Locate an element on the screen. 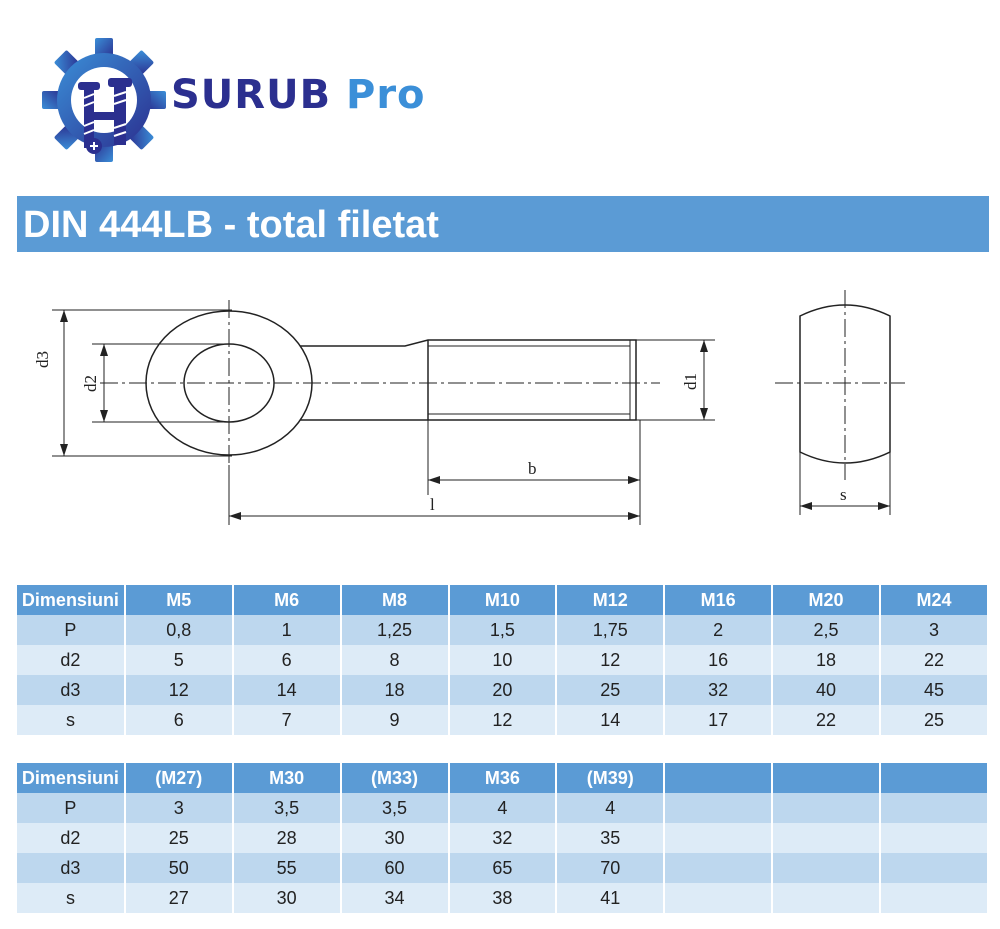 Image resolution: width=1000 pixels, height=929 pixels. table-row: s 6 7 9 12 14 17 22 25 is located at coordinates (503, 720).